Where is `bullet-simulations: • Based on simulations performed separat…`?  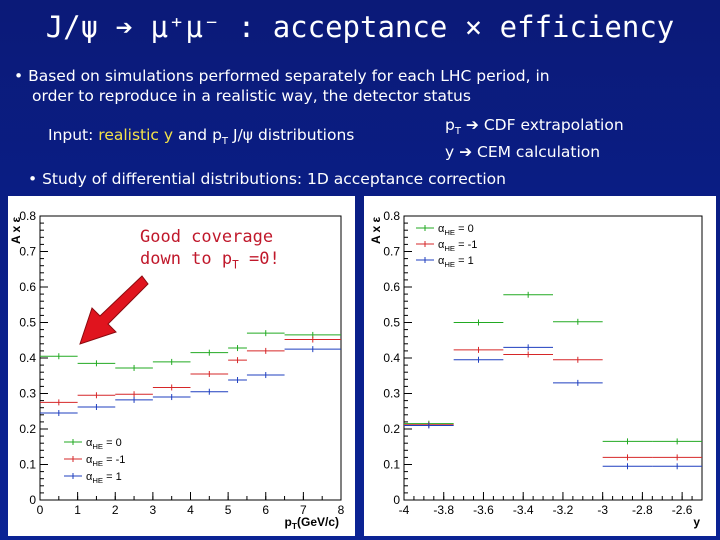
bullet-simulations: • Based on simulations performed separat… is located at coordinates (359, 86).